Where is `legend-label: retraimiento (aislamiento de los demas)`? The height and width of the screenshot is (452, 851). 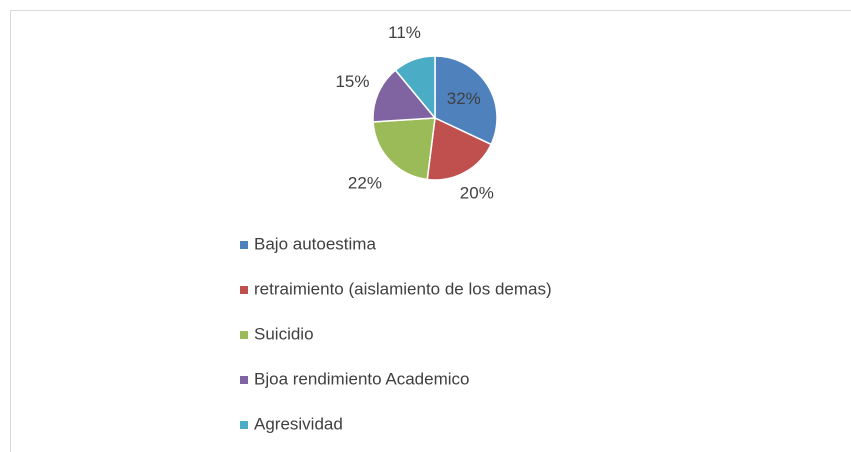
legend-label: retraimiento (aislamiento de los demas) is located at coordinates (403, 288).